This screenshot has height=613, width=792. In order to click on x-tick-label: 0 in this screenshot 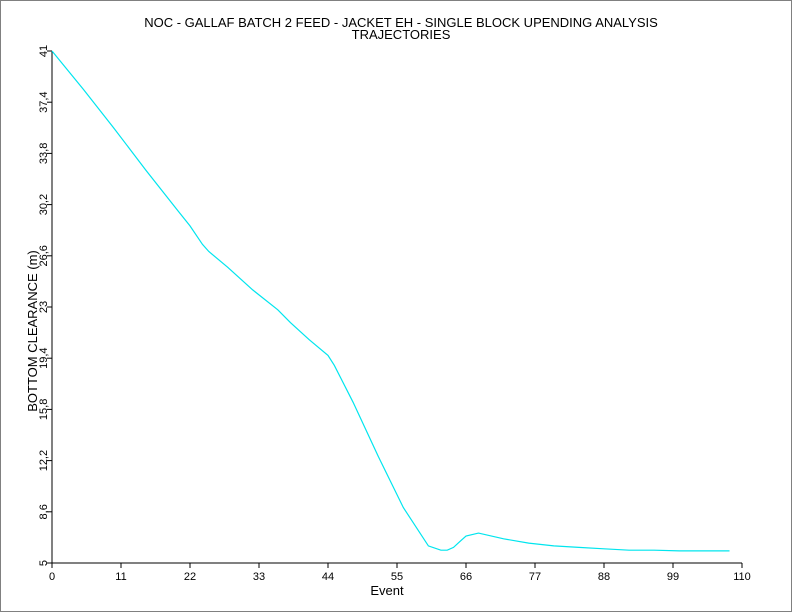, I will do `click(52, 577)`.